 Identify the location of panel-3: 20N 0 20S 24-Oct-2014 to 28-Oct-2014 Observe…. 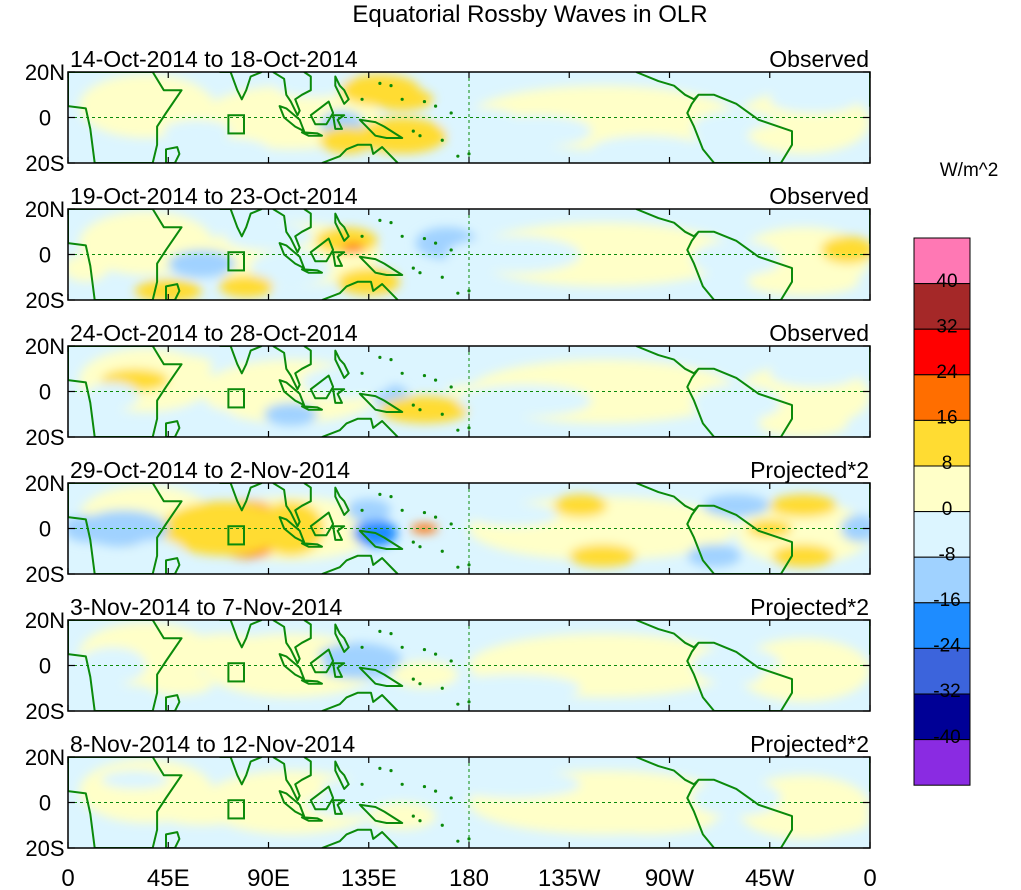
(448, 385).